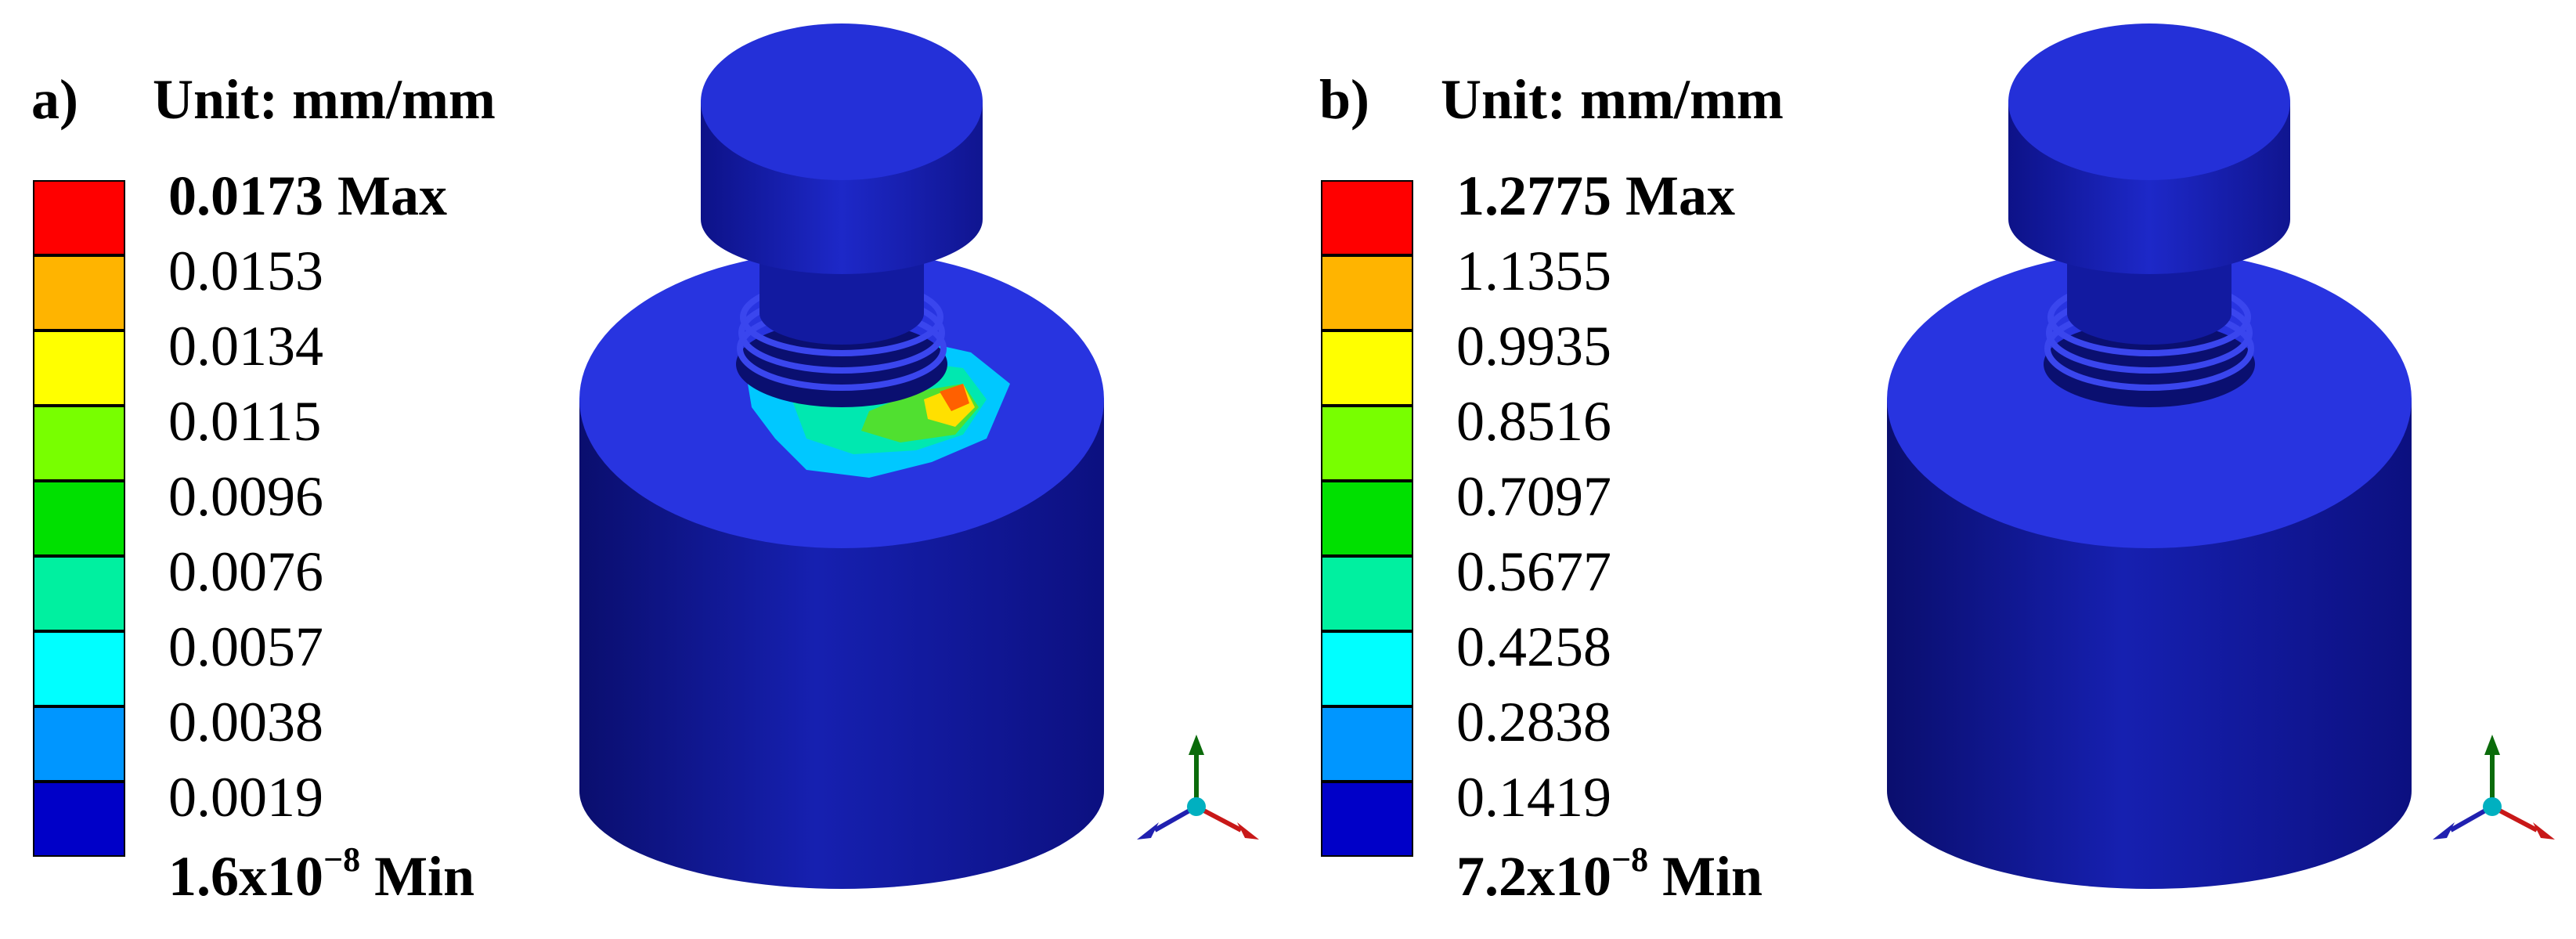 The image size is (2576, 939). I want to click on legend-level-label: 0.0134, so click(246, 346).